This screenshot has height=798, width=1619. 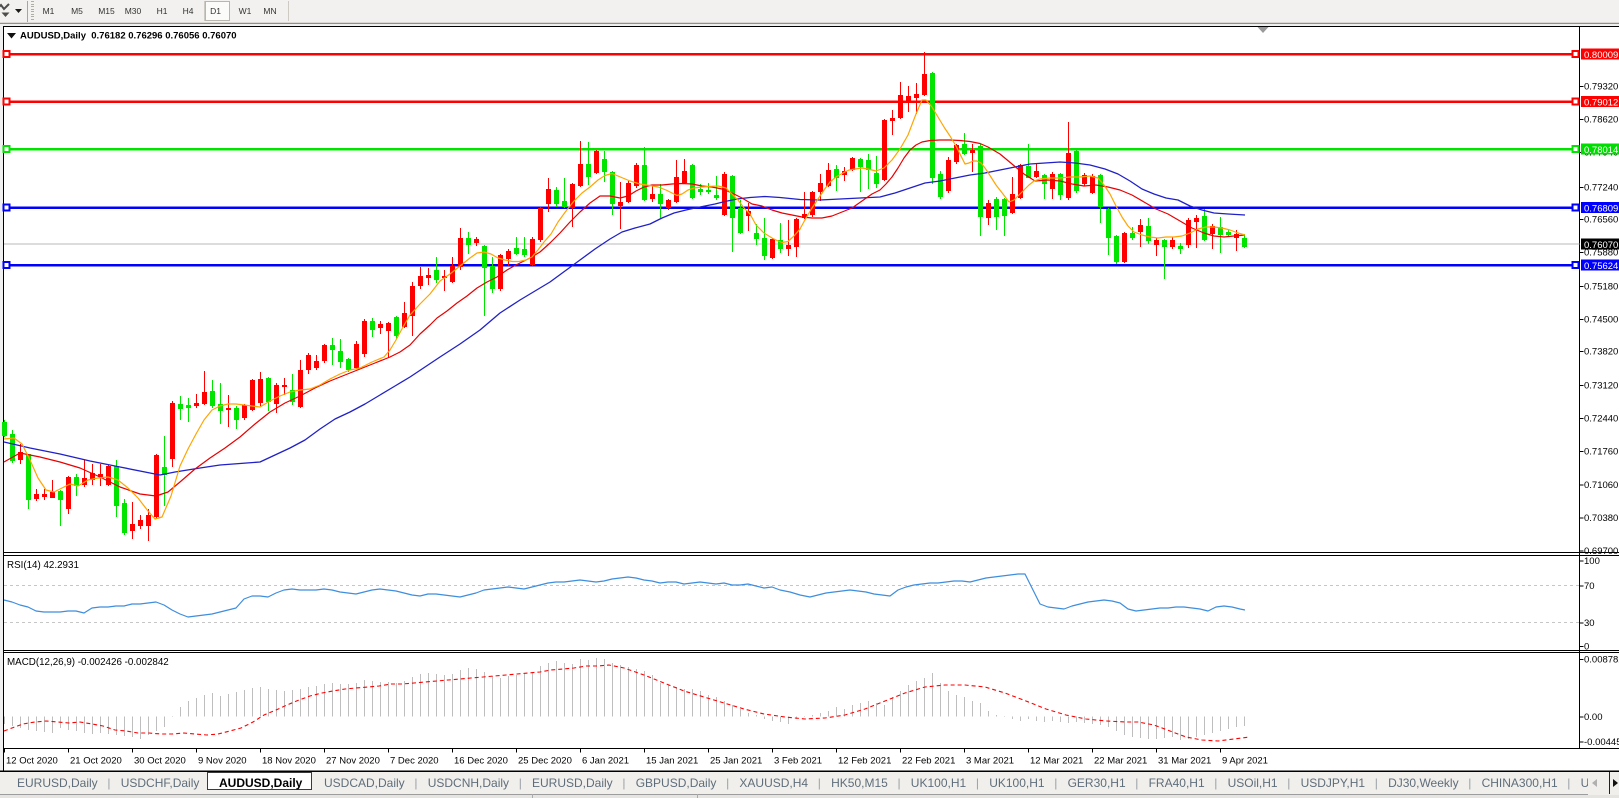 What do you see at coordinates (605, 761) in the screenshot?
I see `svg-text: 6 Jan 2021` at bounding box center [605, 761].